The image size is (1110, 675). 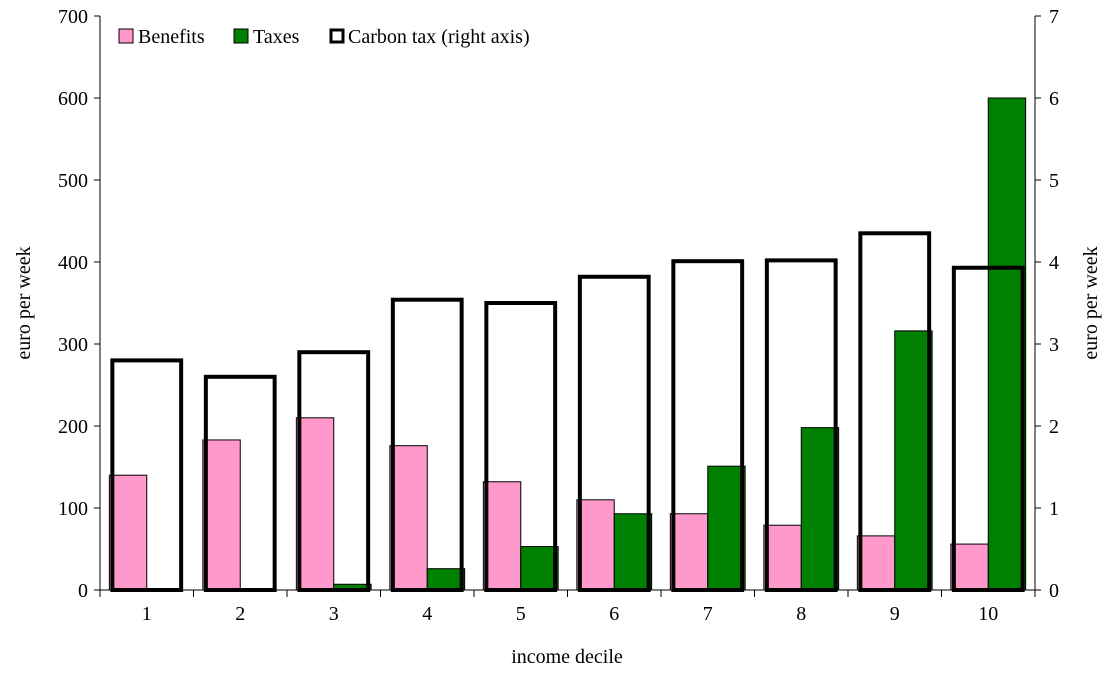 I want to click on y-tick-label-left: 300, so click(x=73, y=345).